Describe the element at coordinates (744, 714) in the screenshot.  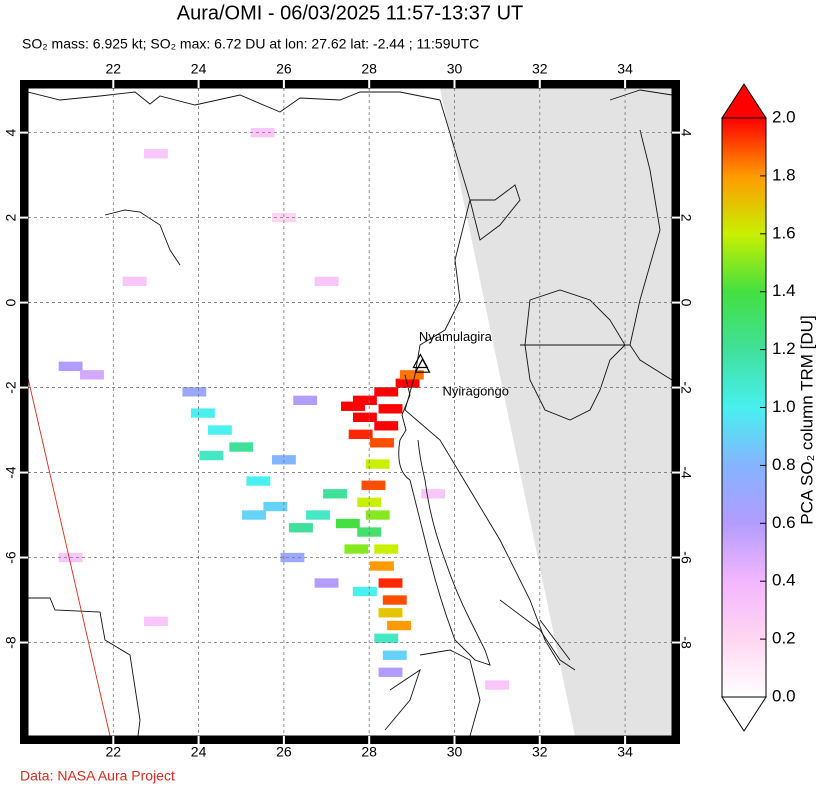
I see `colorbar-under` at that location.